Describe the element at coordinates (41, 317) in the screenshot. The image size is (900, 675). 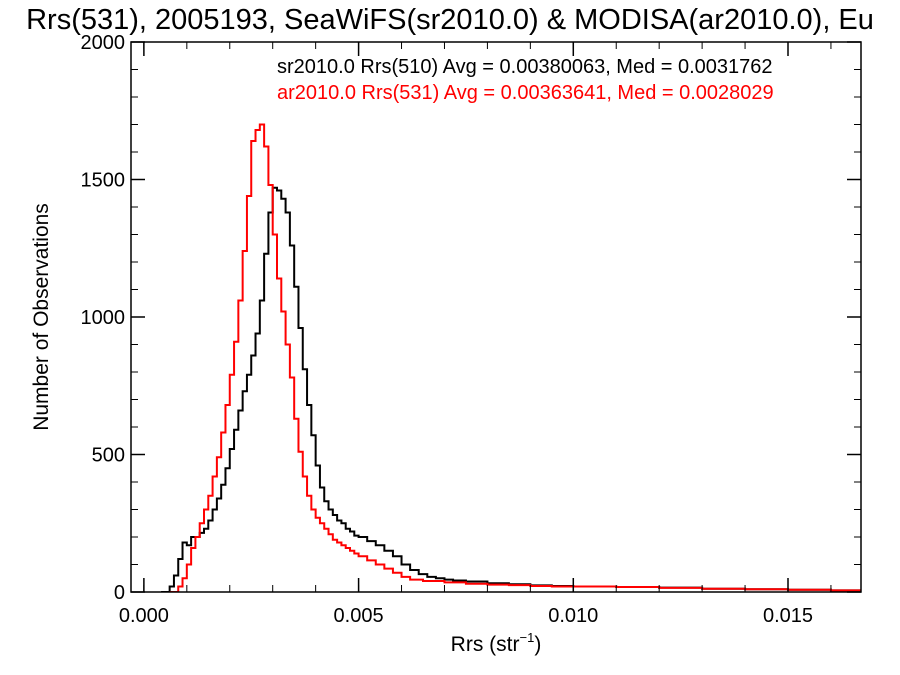
I see `y-axis-label: Number of Observations` at that location.